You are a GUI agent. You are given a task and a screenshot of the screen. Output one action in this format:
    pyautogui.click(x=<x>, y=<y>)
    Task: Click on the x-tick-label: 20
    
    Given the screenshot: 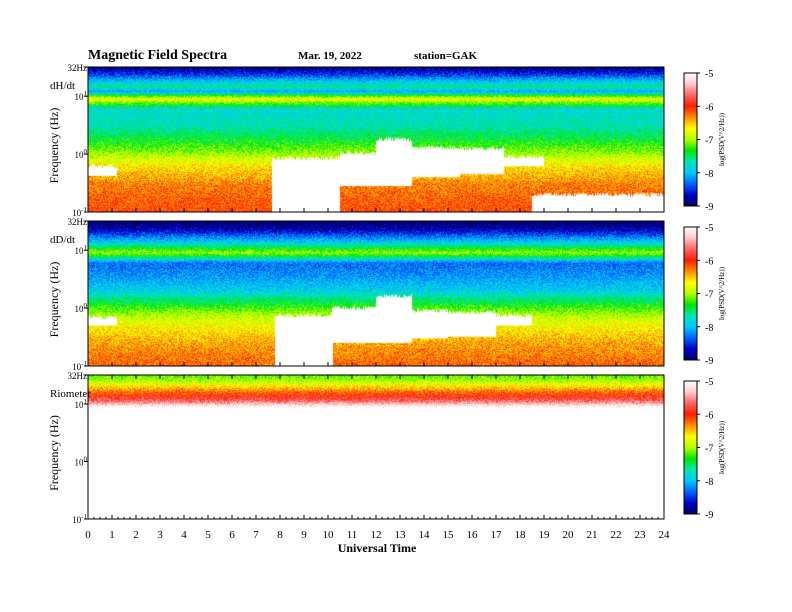 What is the action you would take?
    pyautogui.click(x=569, y=535)
    